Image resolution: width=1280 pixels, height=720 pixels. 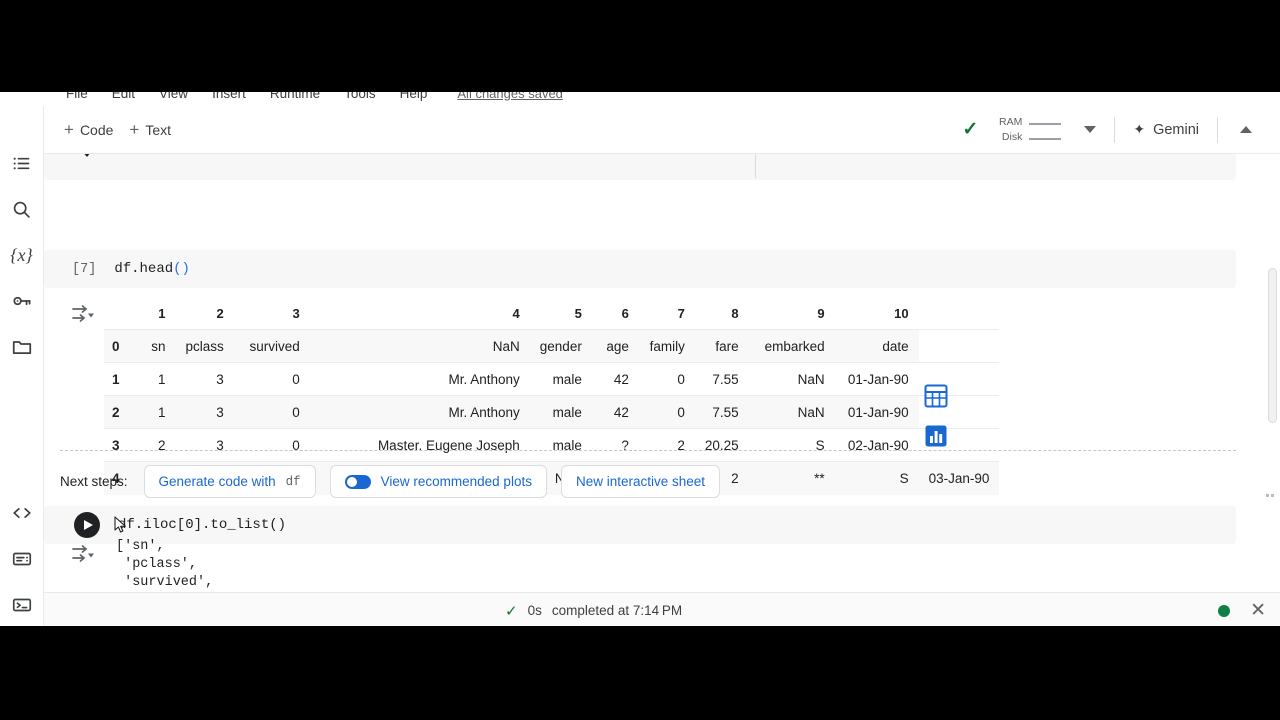 I want to click on left-sidebar: {x}, so click(x=22, y=367).